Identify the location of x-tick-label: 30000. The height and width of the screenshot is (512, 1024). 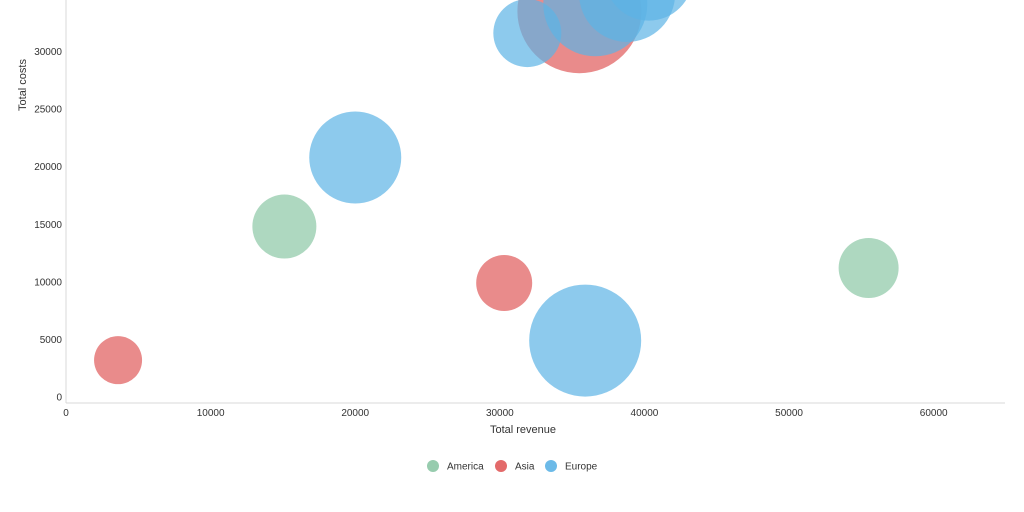
(500, 413).